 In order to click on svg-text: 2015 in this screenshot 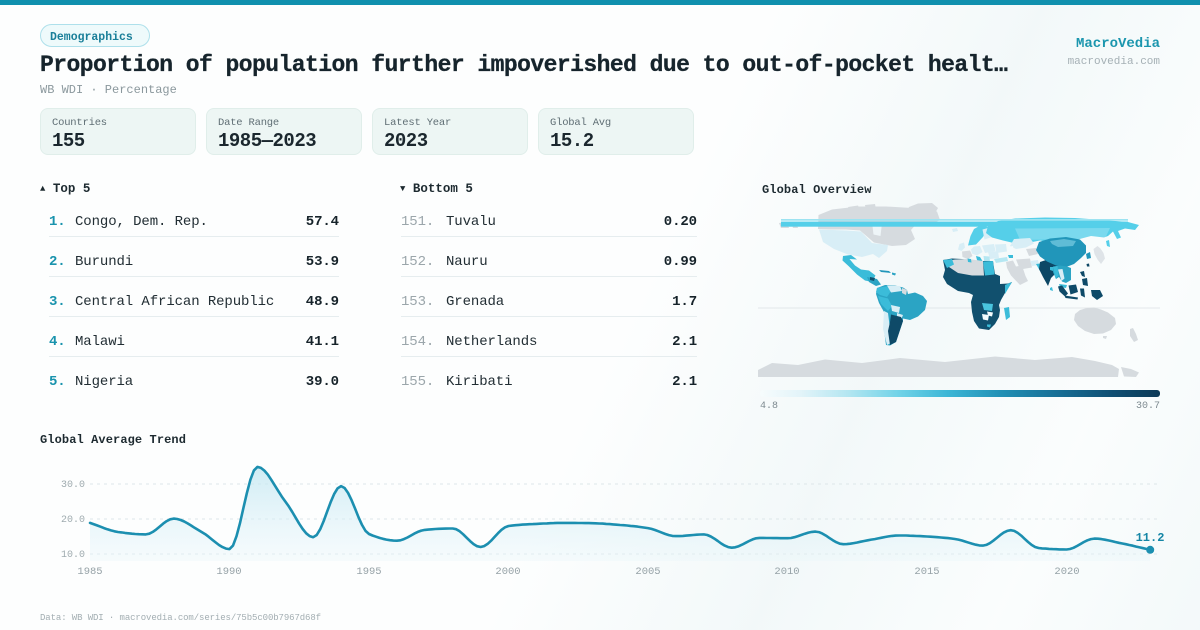, I will do `click(926, 572)`.